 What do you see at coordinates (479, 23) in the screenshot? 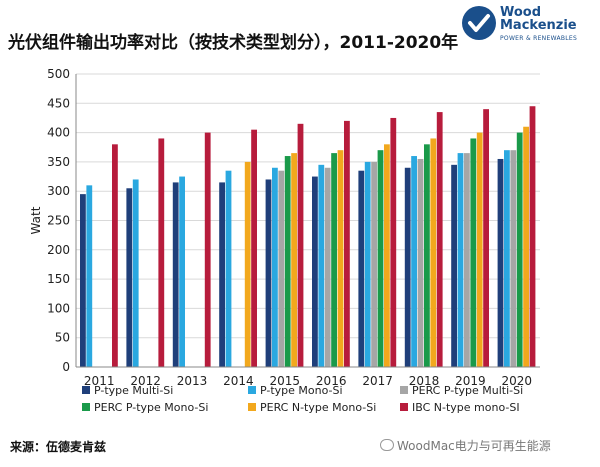
I see `logo-check-icon` at bounding box center [479, 23].